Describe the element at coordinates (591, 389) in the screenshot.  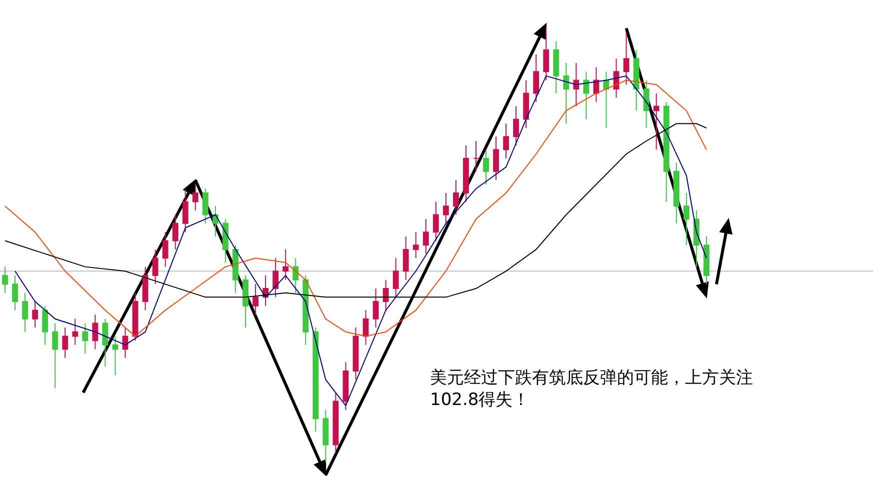
I see `annotation: 美元经过下跌有筑底反弹的可能，上方关注 102.8得失！` at that location.